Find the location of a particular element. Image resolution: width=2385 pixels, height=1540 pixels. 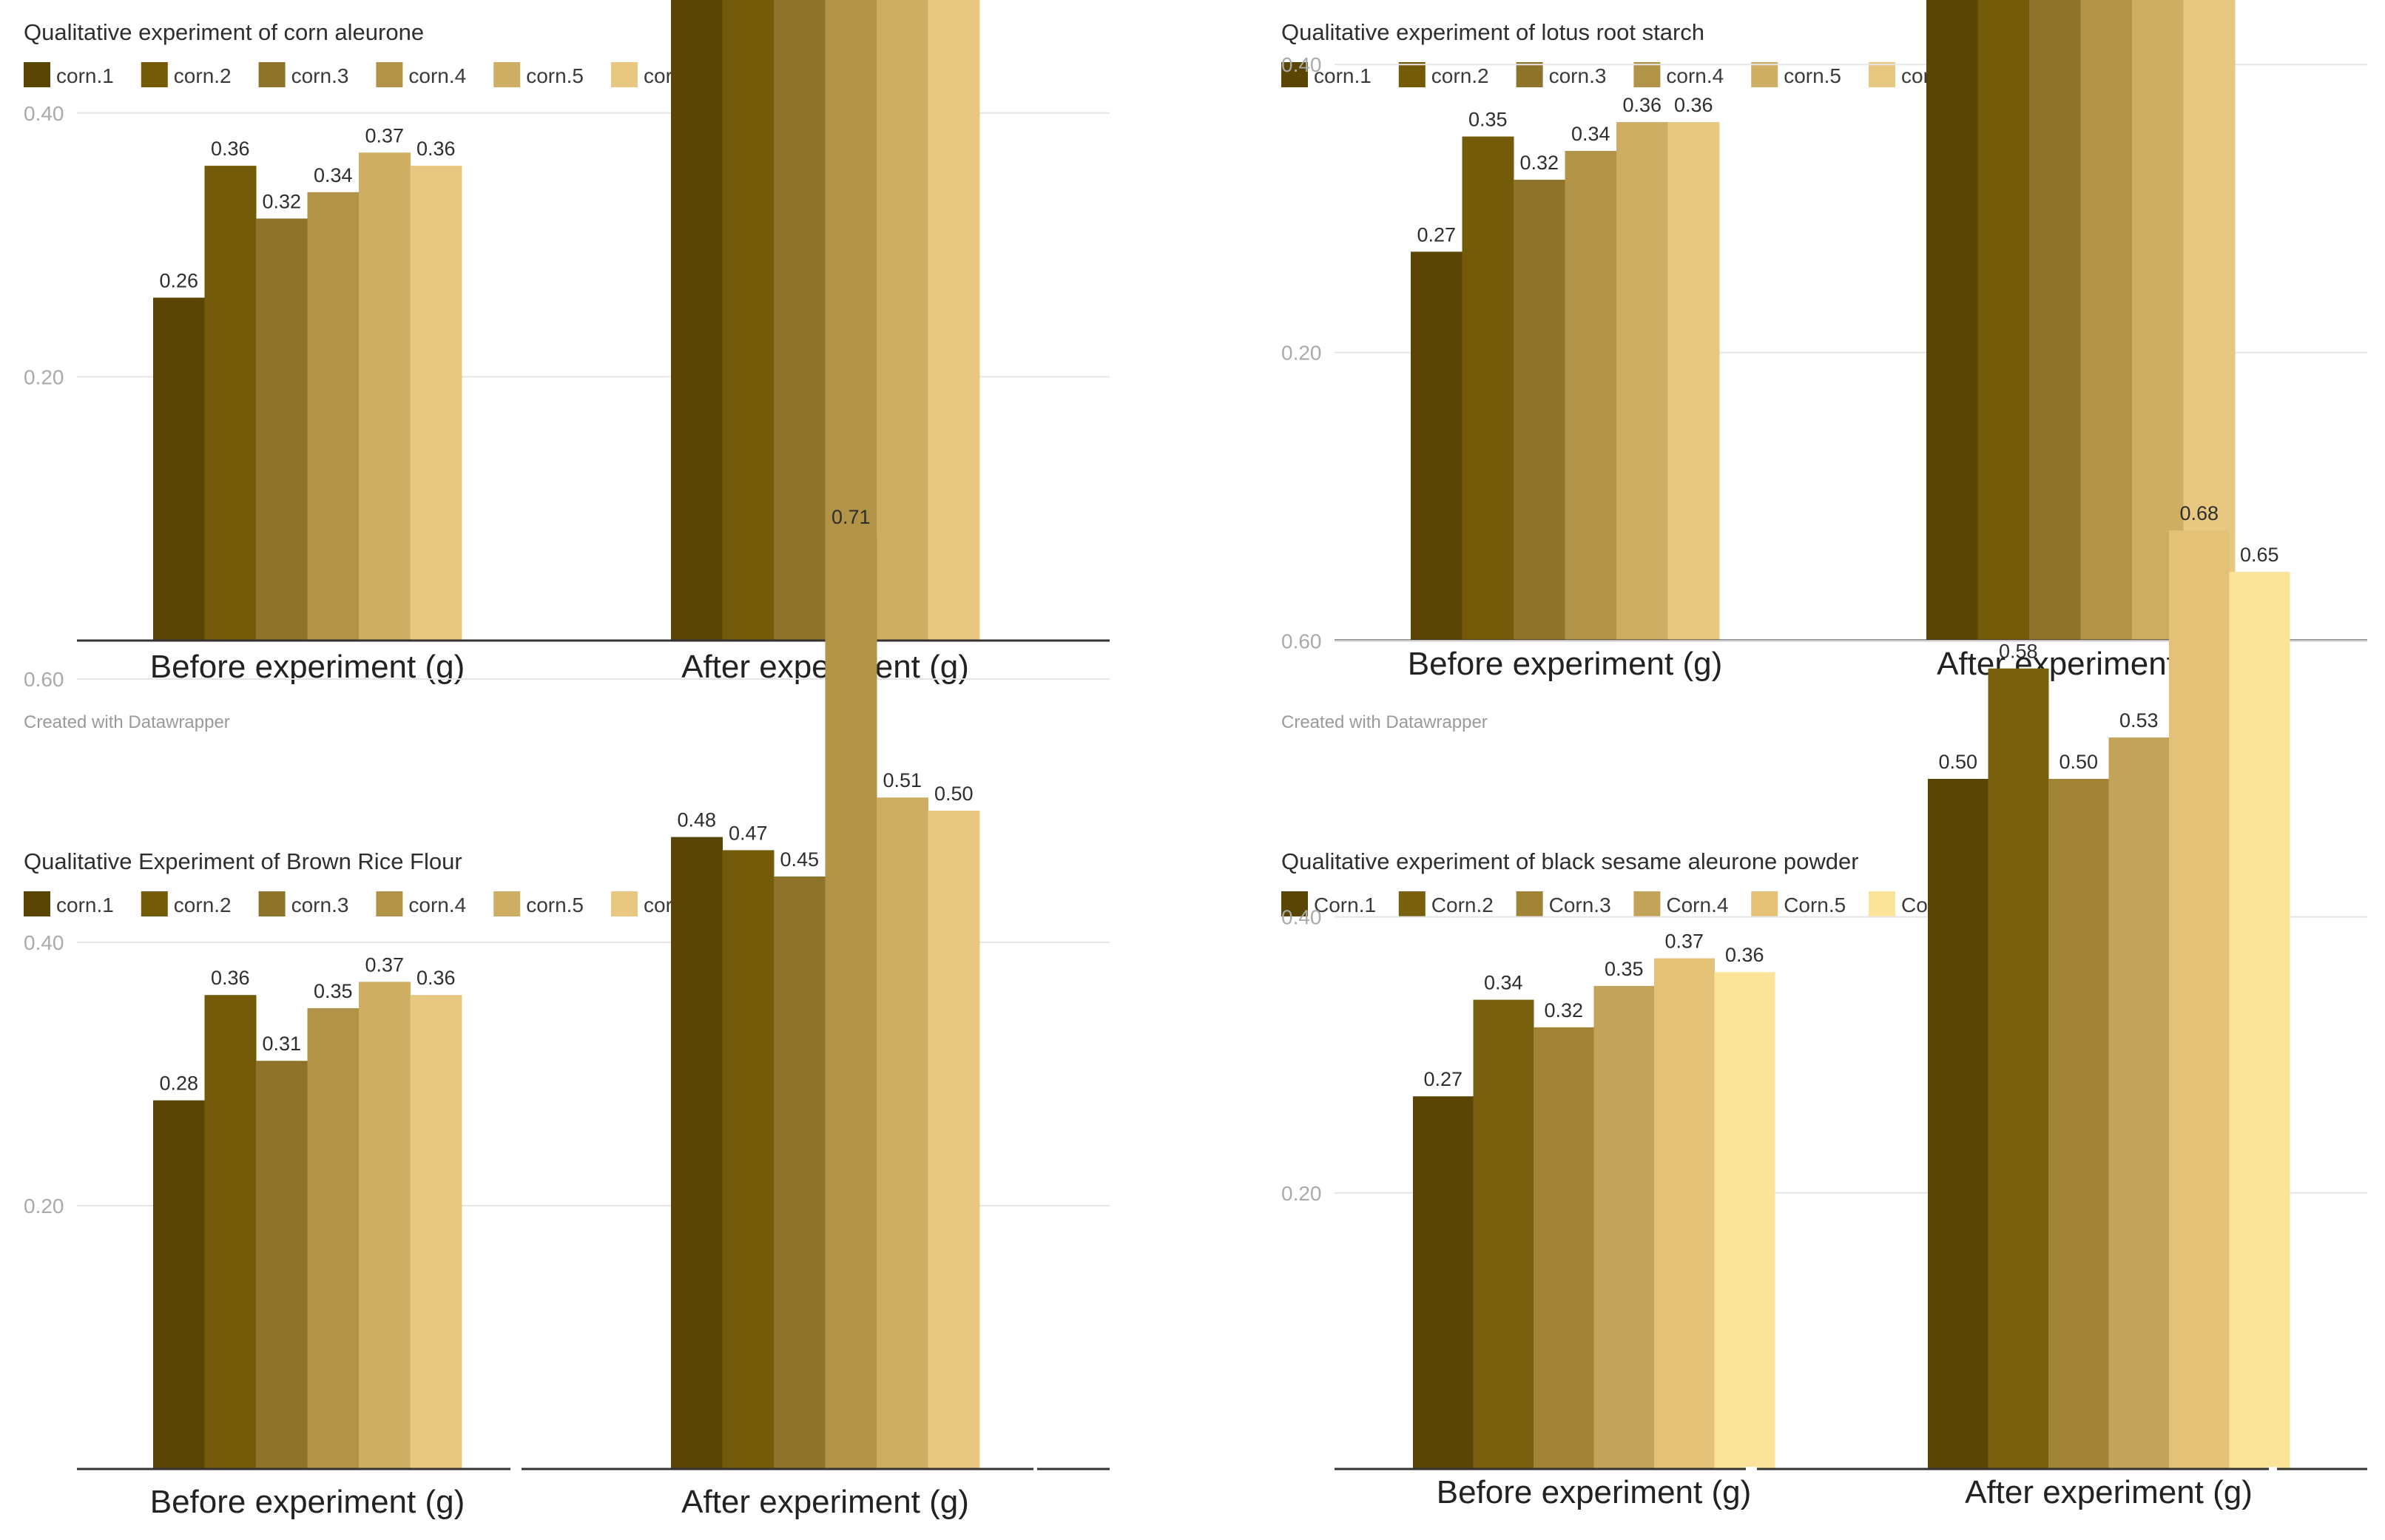

legend-label: Corn.4 is located at coordinates (1697, 905).